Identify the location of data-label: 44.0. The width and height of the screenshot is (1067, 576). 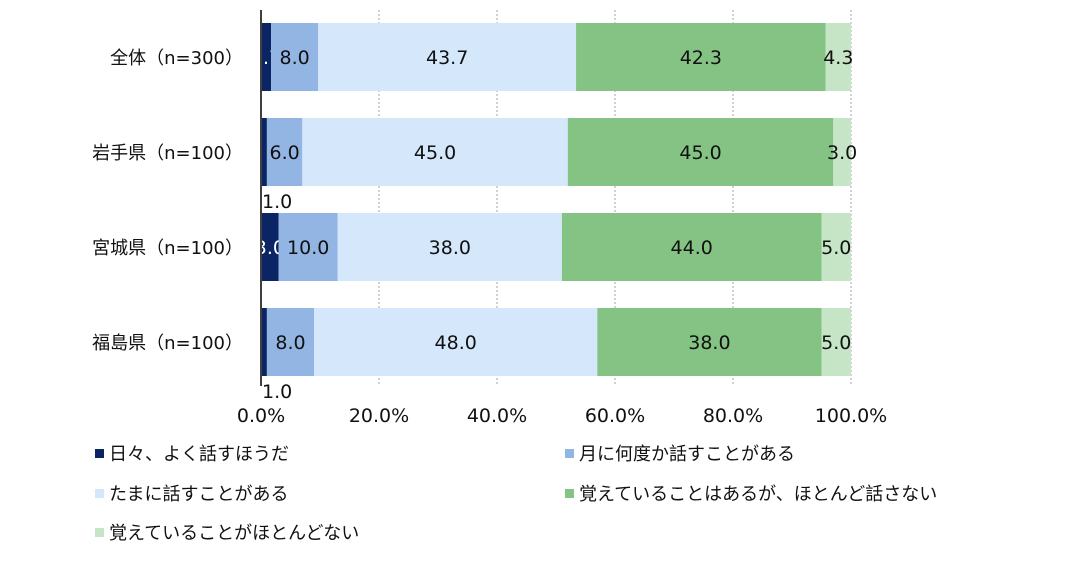
(692, 248).